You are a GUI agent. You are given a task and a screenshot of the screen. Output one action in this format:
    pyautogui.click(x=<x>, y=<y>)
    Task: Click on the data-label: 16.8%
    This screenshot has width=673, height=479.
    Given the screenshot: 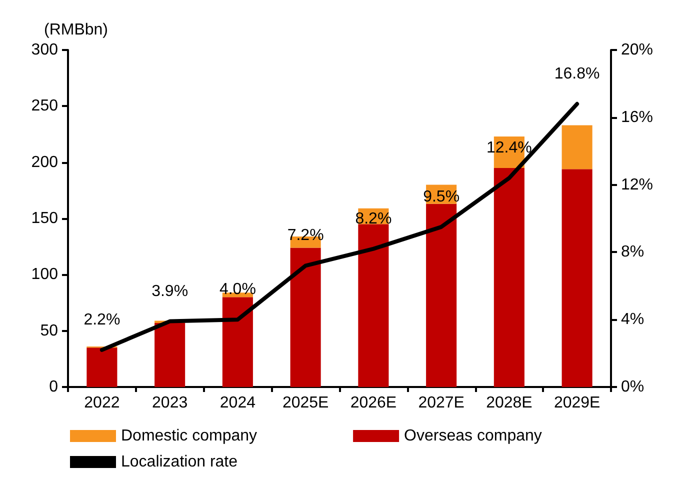 What is the action you would take?
    pyautogui.click(x=577, y=73)
    